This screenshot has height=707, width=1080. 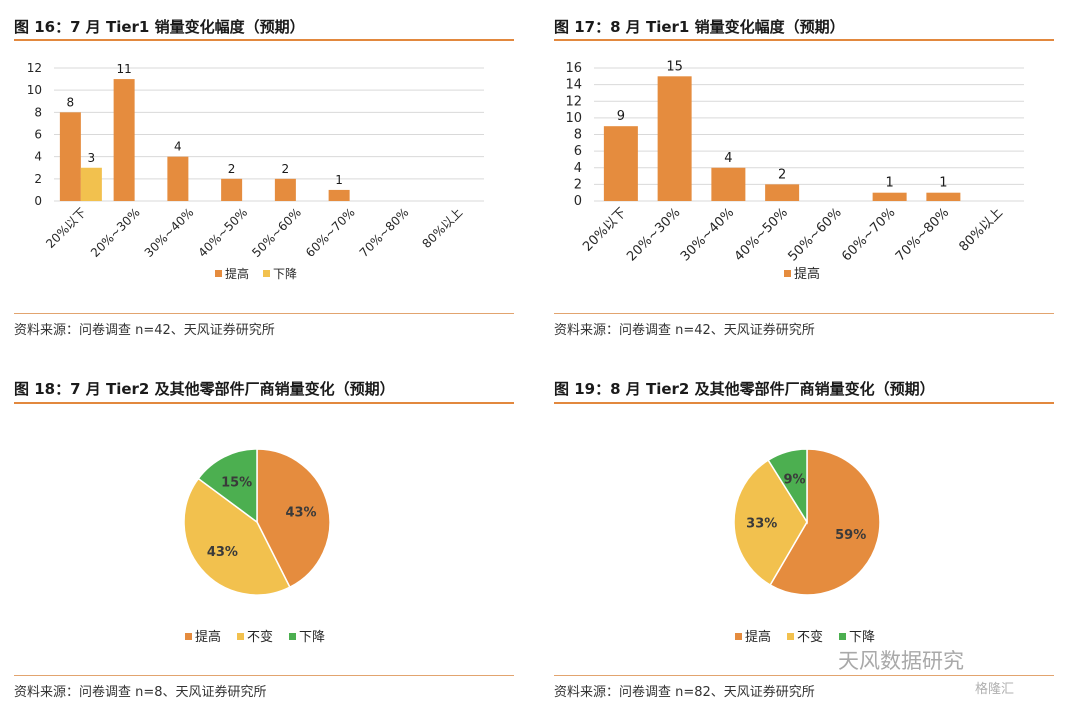 I want to click on fig16-ytick-label: 0, so click(x=38, y=201).